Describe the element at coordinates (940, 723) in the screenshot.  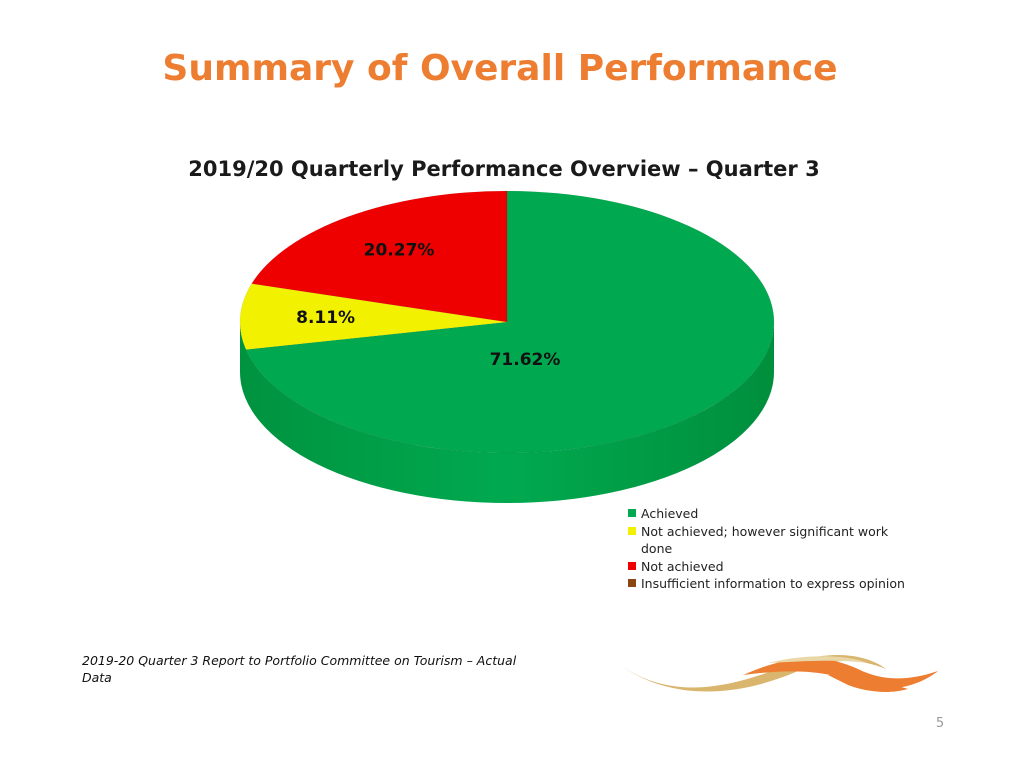
I see `page-number: 5` at that location.